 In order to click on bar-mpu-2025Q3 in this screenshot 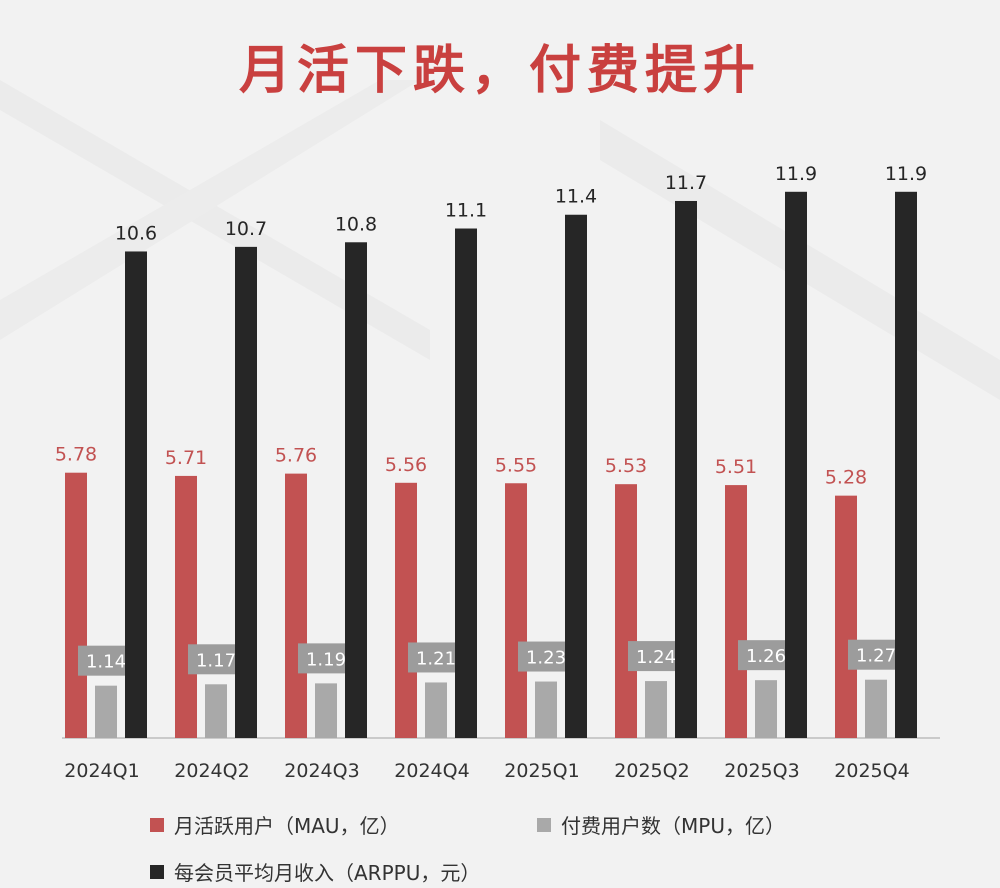, I will do `click(766, 709)`.